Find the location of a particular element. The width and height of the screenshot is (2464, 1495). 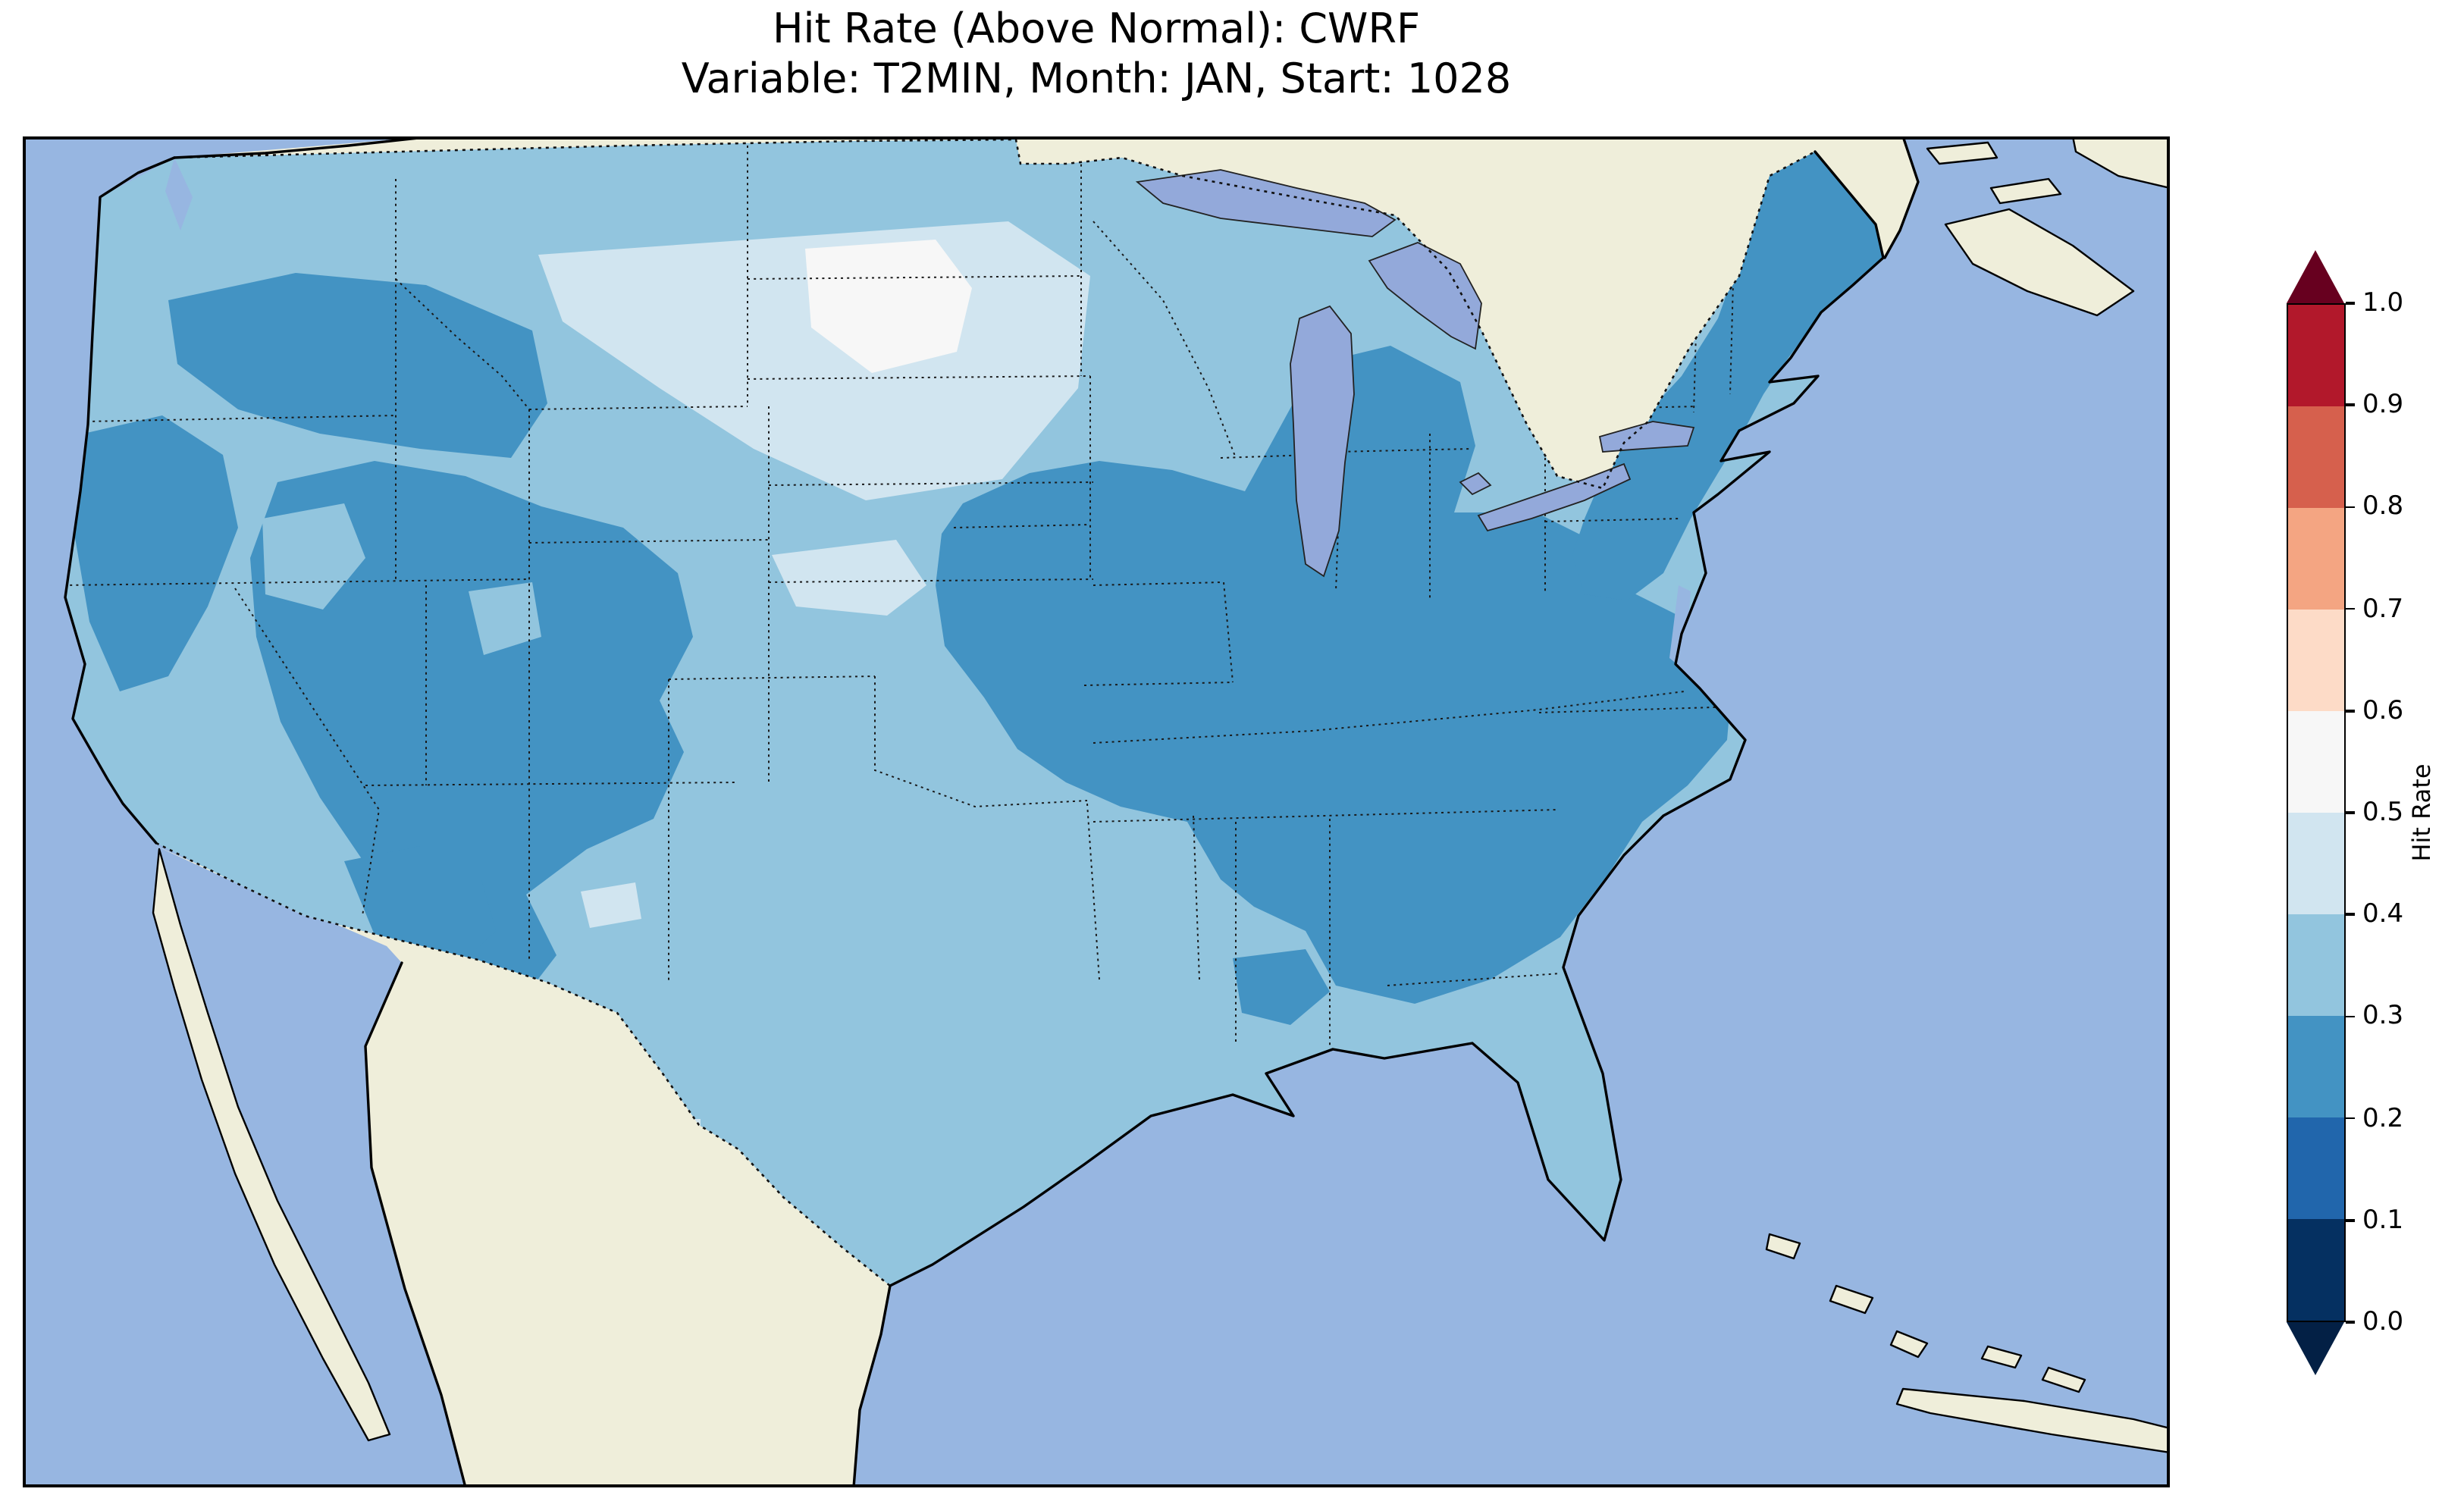

colorbar-tick-label: 0.2 is located at coordinates (2383, 1119).